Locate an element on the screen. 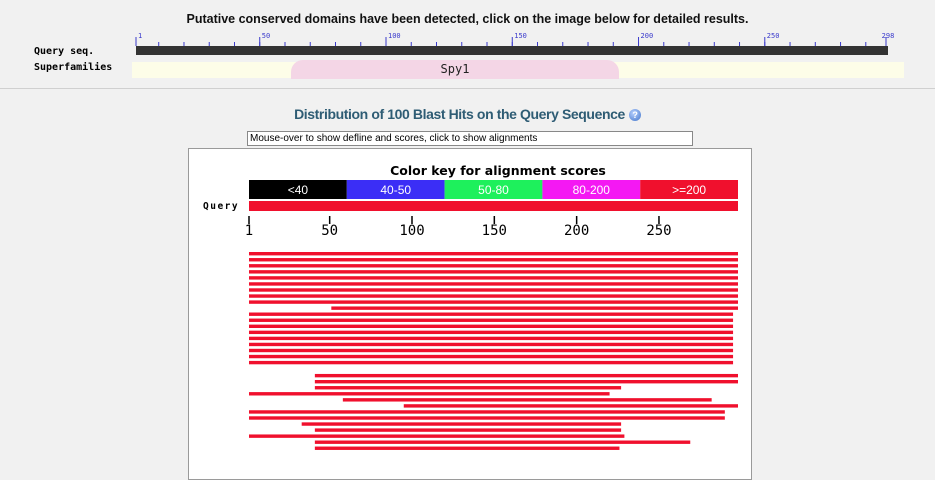  superfamily-spy1: Spy1 is located at coordinates (455, 69).